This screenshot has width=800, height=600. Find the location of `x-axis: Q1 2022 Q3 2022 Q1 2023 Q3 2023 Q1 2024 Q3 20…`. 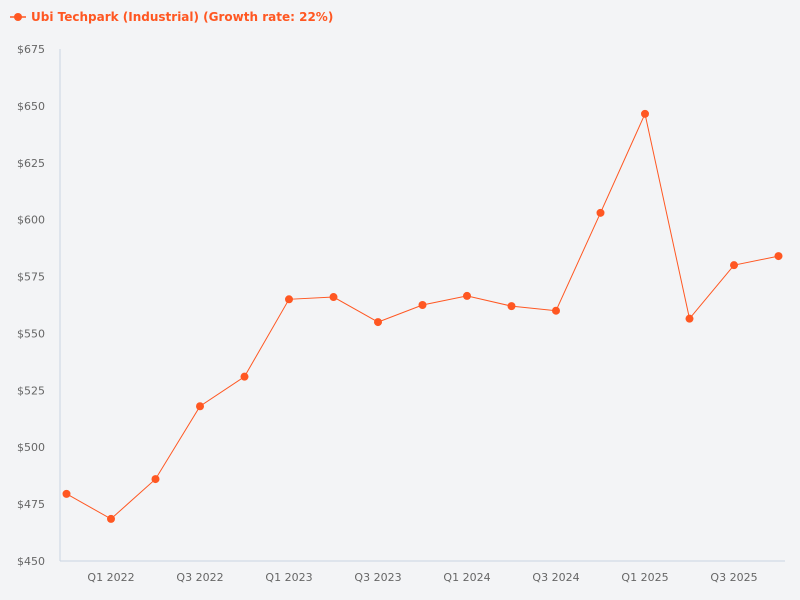

x-axis: Q1 2022 Q3 2022 Q1 2023 Q3 2023 Q1 2024 Q3 20… is located at coordinates (422, 572).